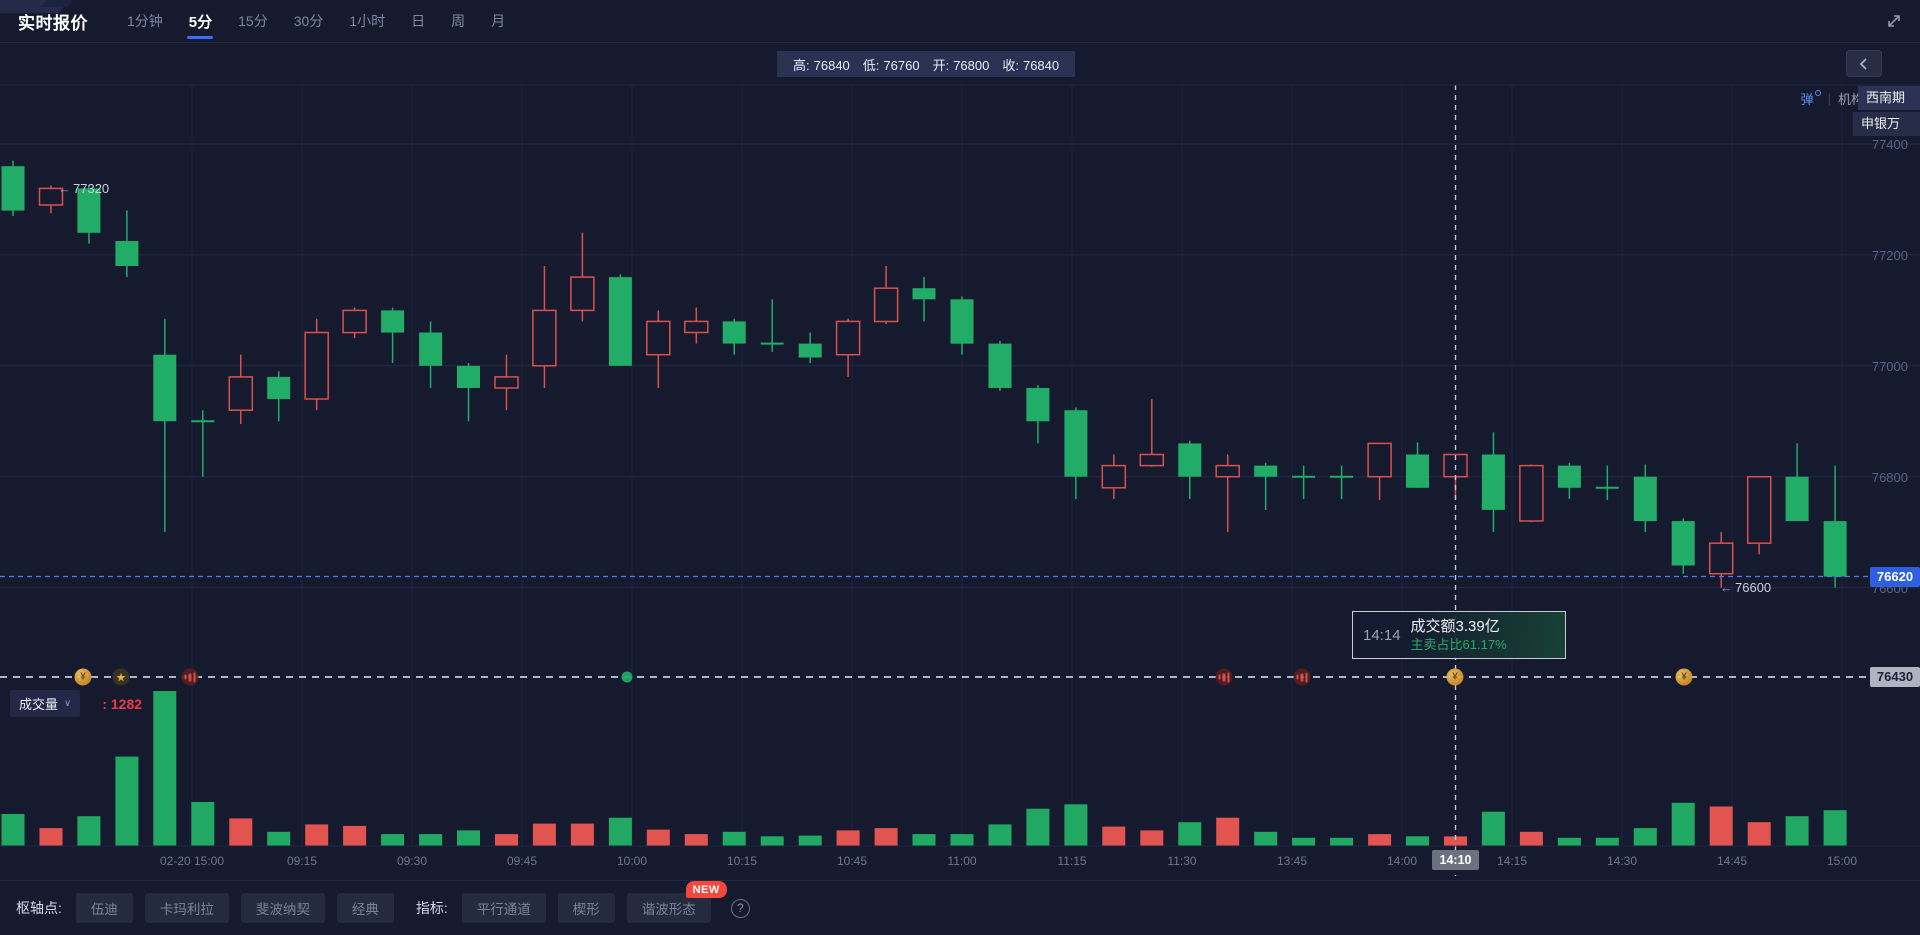 The image size is (1920, 935). Describe the element at coordinates (1895, 576) in the screenshot. I see `last-price-badge: 76620` at that location.